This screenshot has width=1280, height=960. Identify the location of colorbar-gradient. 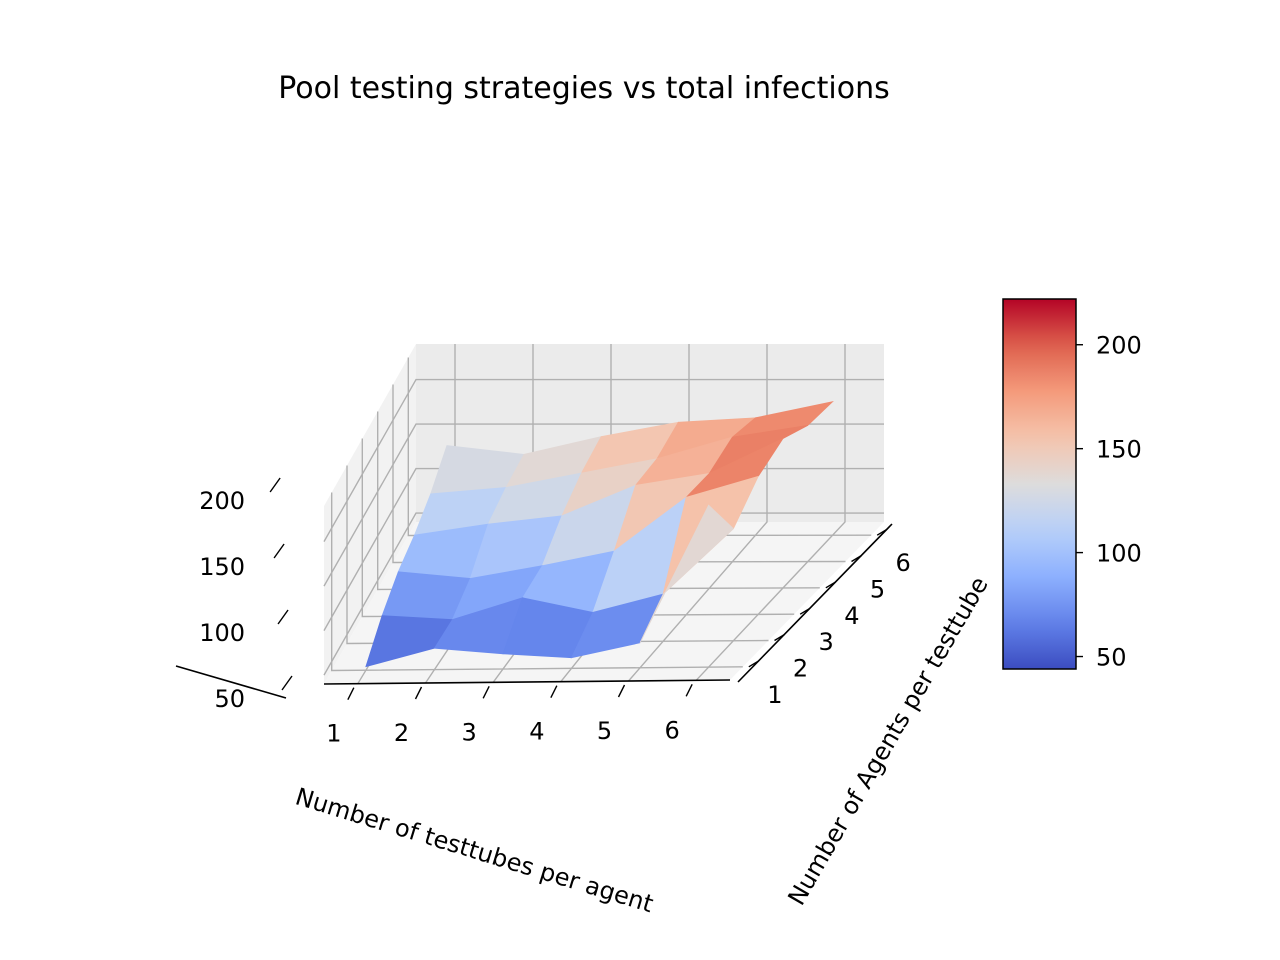
(1039, 484).